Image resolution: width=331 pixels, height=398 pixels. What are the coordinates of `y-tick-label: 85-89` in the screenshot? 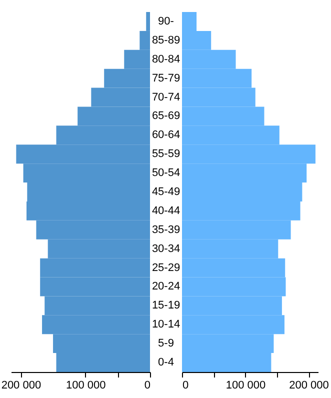 It's located at (166, 40).